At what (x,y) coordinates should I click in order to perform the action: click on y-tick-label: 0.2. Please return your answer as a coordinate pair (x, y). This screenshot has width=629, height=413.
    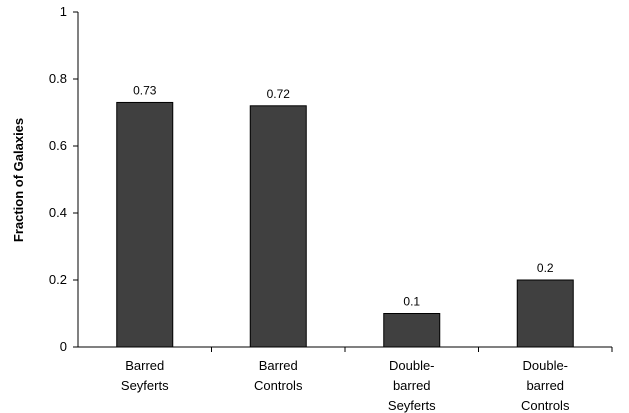
    Looking at the image, I should click on (58, 279).